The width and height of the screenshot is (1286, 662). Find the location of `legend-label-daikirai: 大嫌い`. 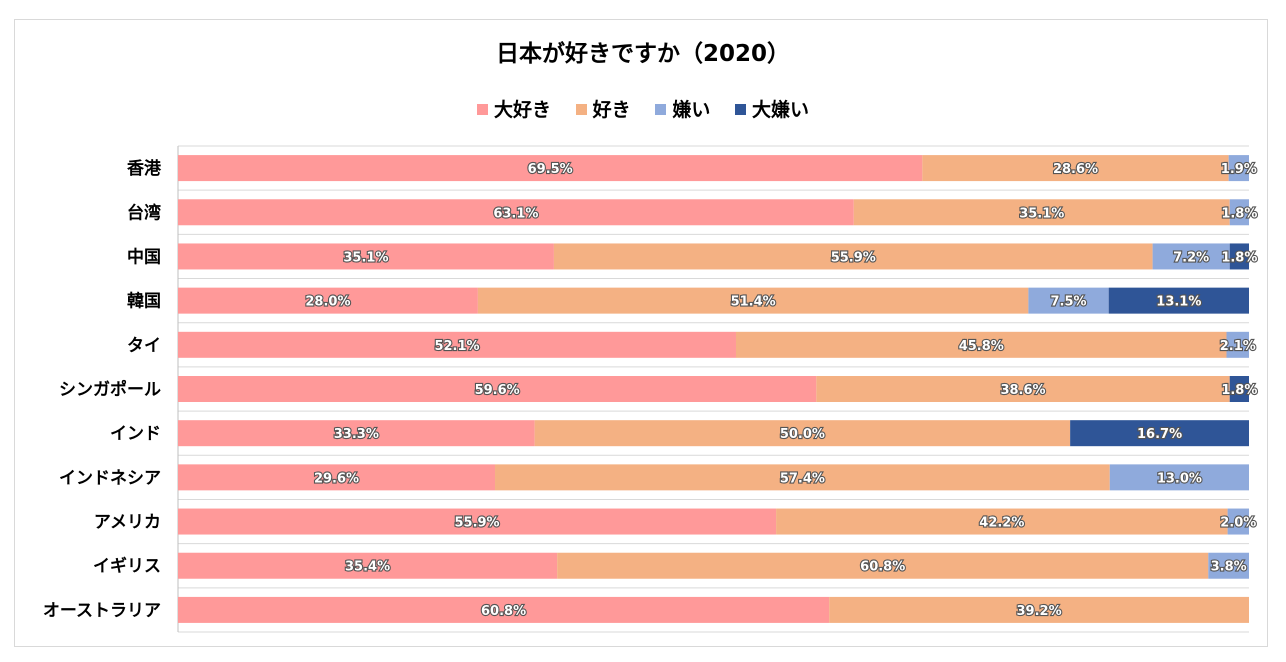

legend-label-daikirai: 大嫌い is located at coordinates (780, 110).